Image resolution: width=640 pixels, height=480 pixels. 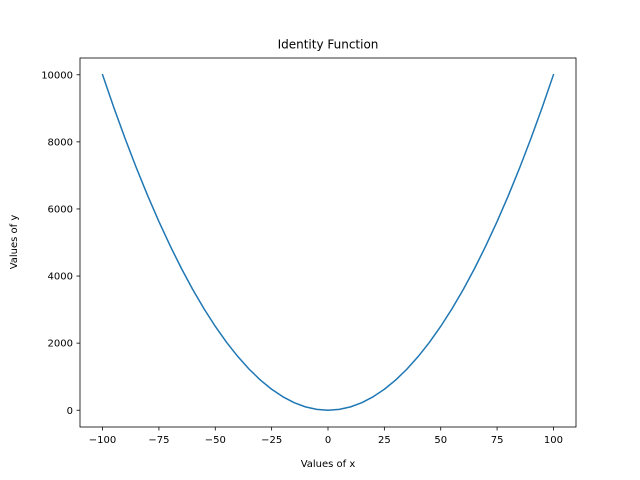 I want to click on y-tick-label: 0, so click(x=70, y=411).